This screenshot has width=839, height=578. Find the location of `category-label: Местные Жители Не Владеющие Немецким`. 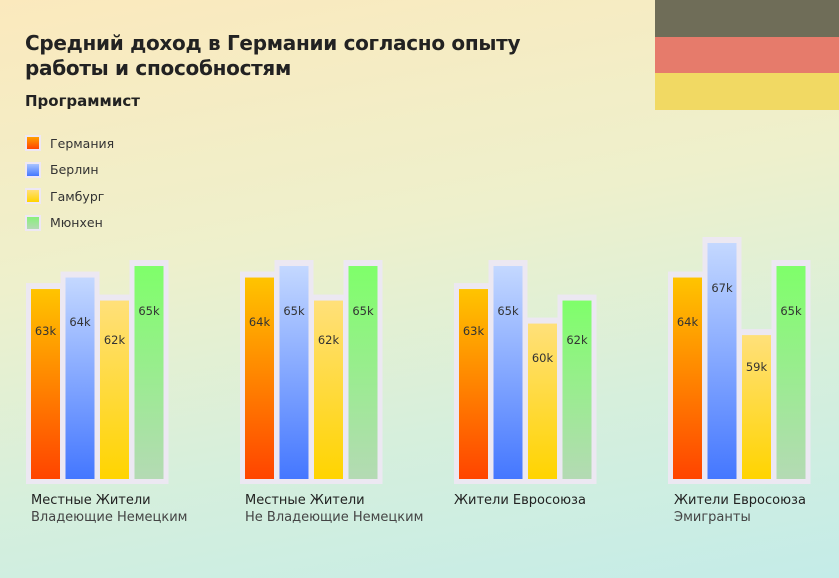

category-label: Местные Жители Не Владеющие Немецким is located at coordinates (334, 509).